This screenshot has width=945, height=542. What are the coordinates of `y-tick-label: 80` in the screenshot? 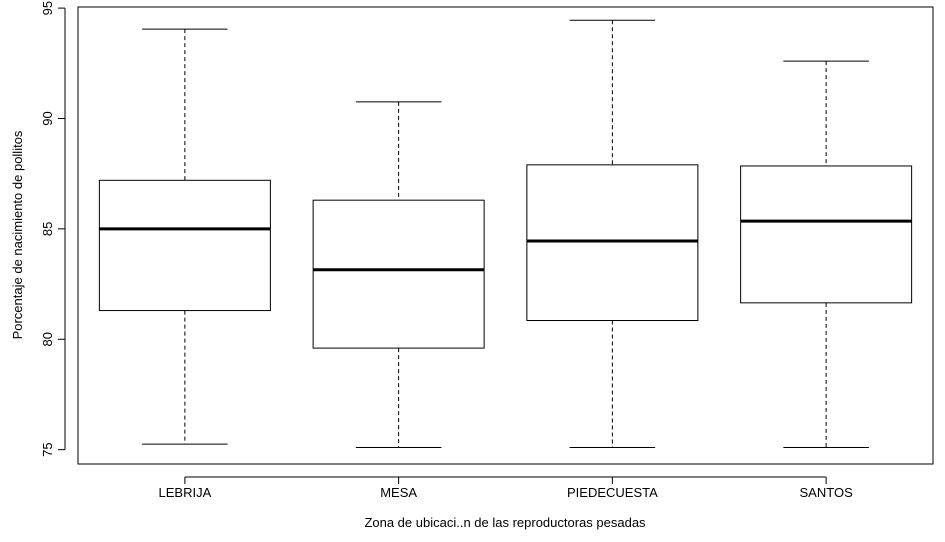 It's located at (47, 339).